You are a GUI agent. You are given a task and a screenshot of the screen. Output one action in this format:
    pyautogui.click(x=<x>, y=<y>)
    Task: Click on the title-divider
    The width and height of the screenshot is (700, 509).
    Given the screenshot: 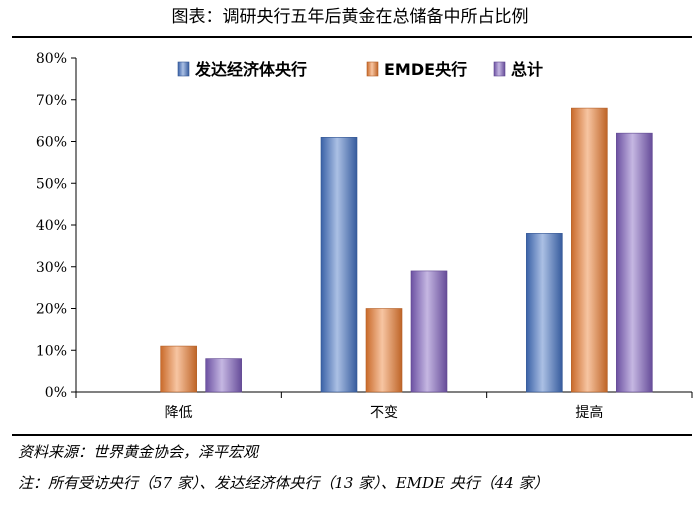 What is the action you would take?
    pyautogui.click(x=352, y=37)
    